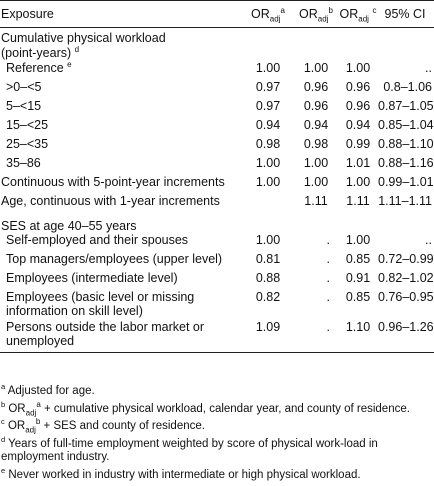 The height and width of the screenshot is (486, 434). I want to click on header-or-c: ORadj c, so click(358, 14).